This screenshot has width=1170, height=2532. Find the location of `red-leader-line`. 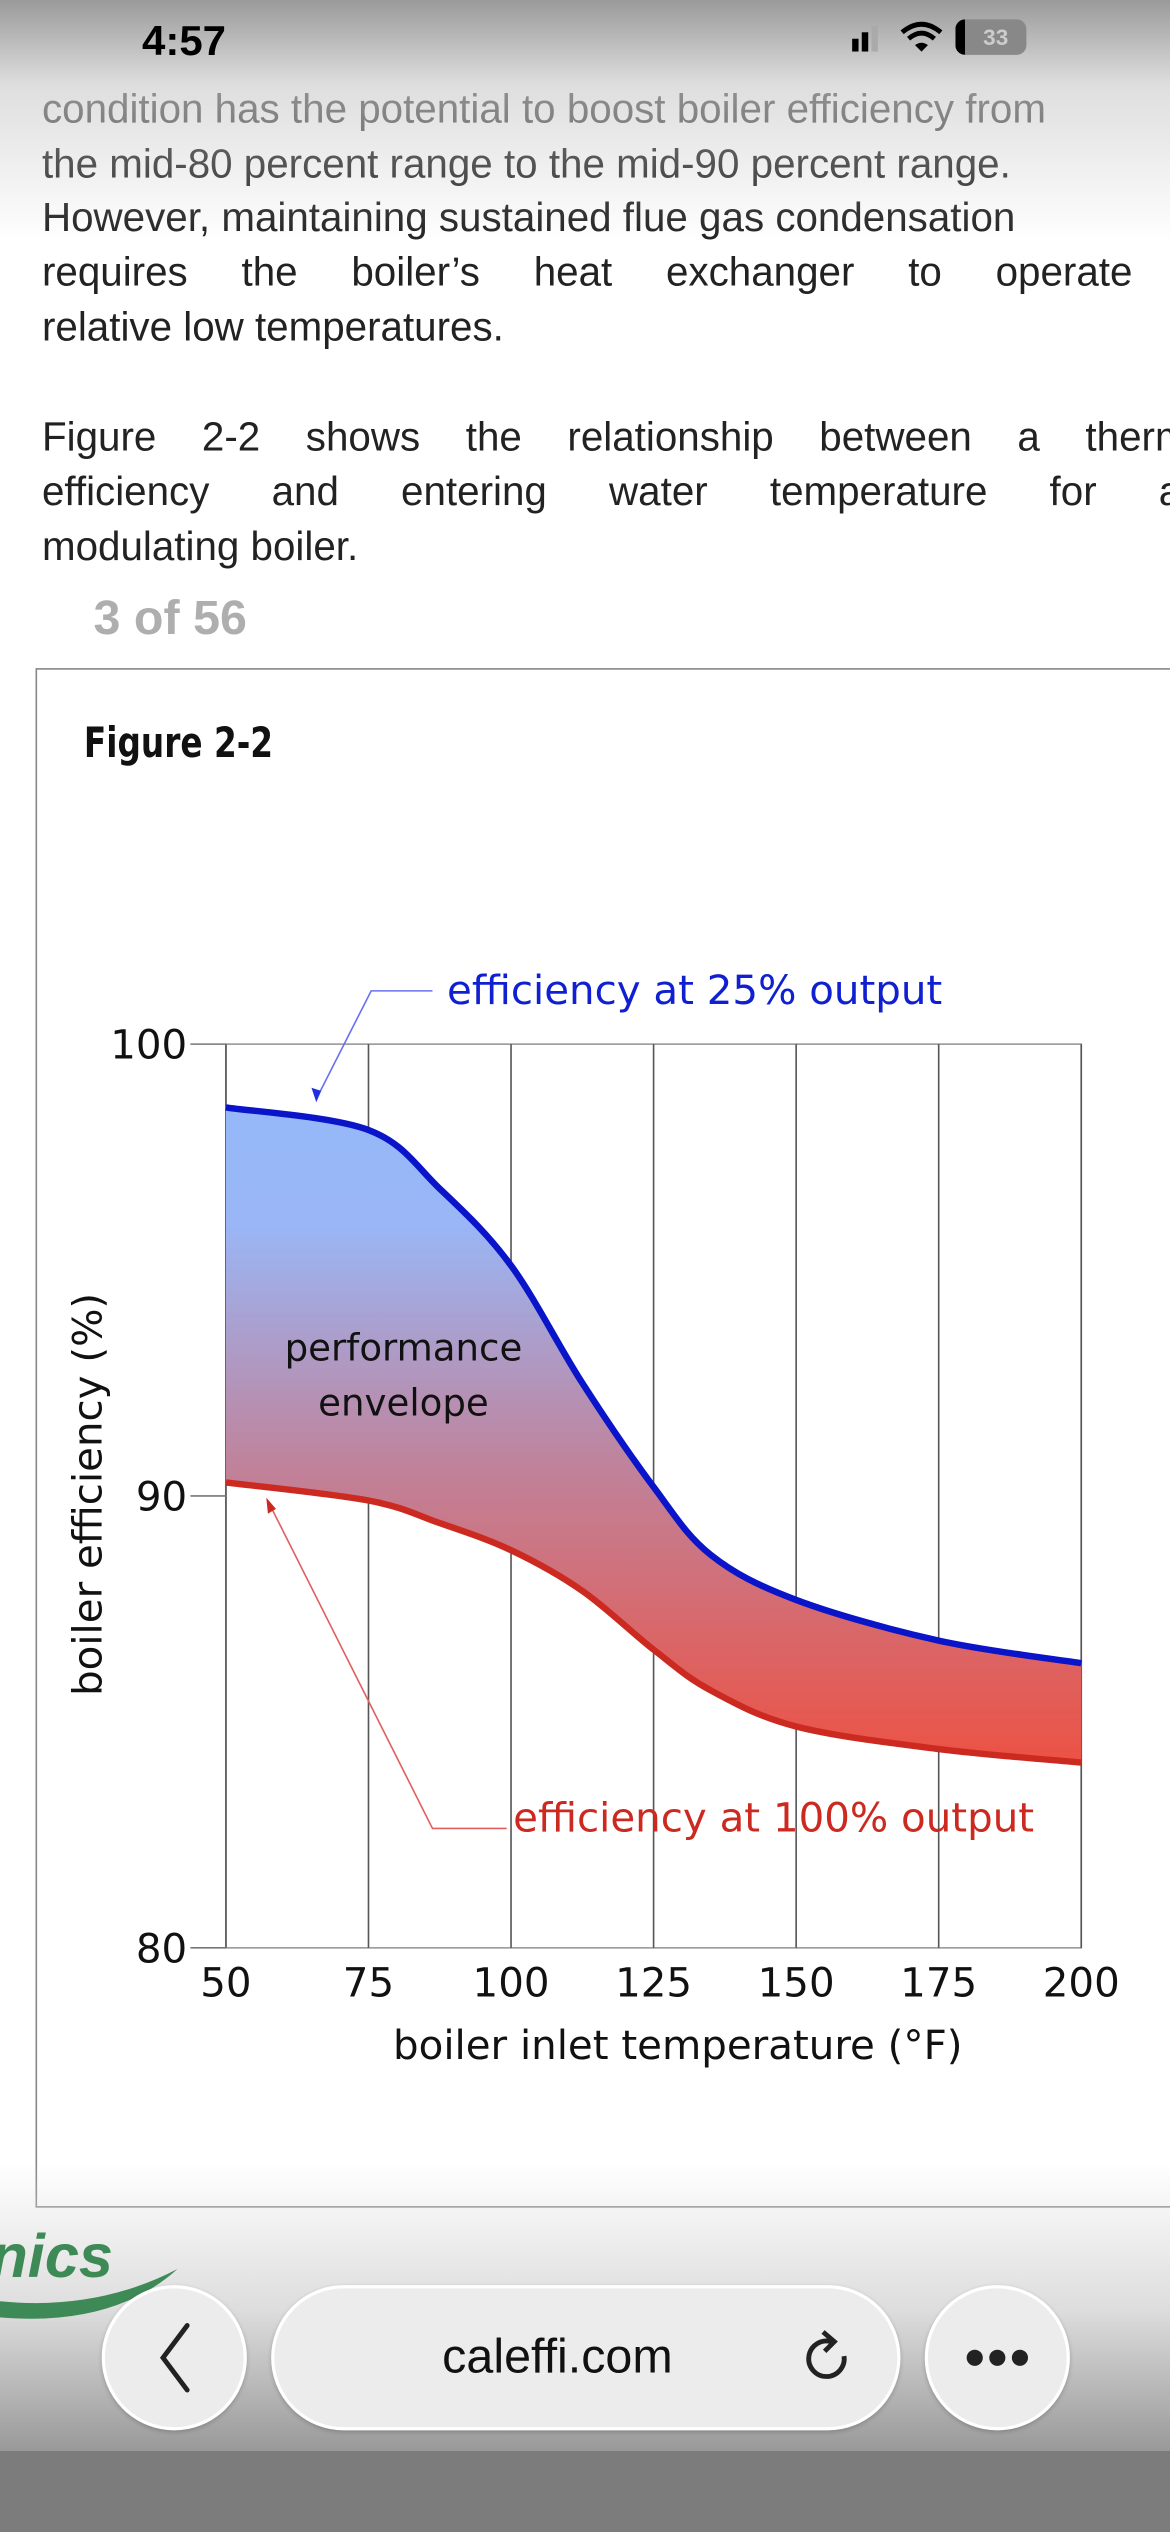

red-leader-line is located at coordinates (387, 1665).